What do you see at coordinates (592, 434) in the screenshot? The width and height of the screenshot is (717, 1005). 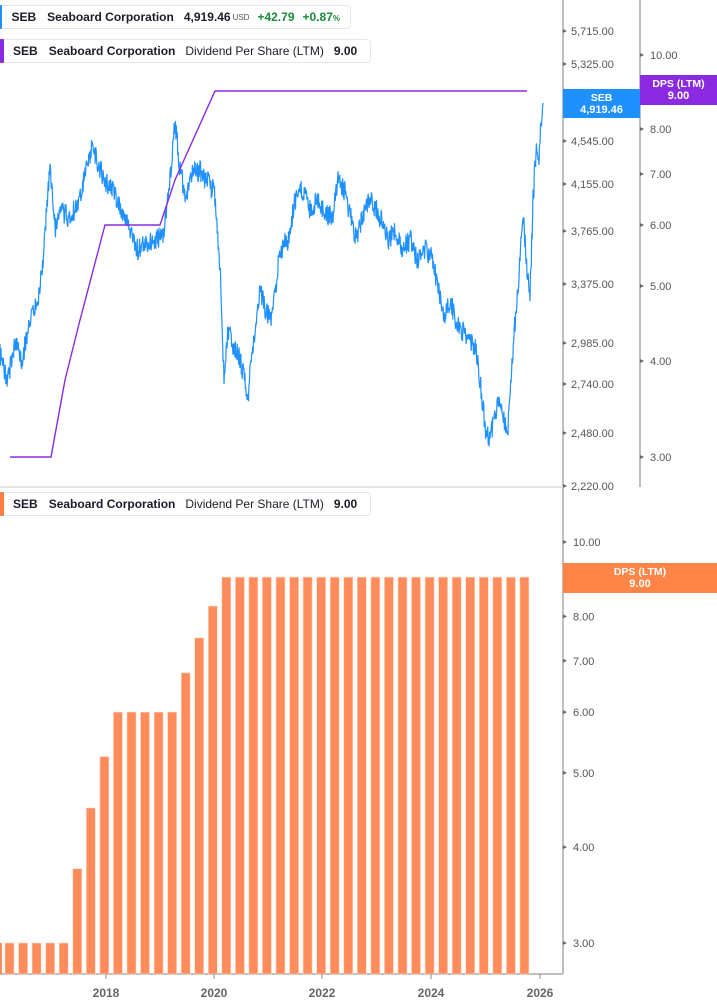 I see `price-tick-label: 2,480.00` at bounding box center [592, 434].